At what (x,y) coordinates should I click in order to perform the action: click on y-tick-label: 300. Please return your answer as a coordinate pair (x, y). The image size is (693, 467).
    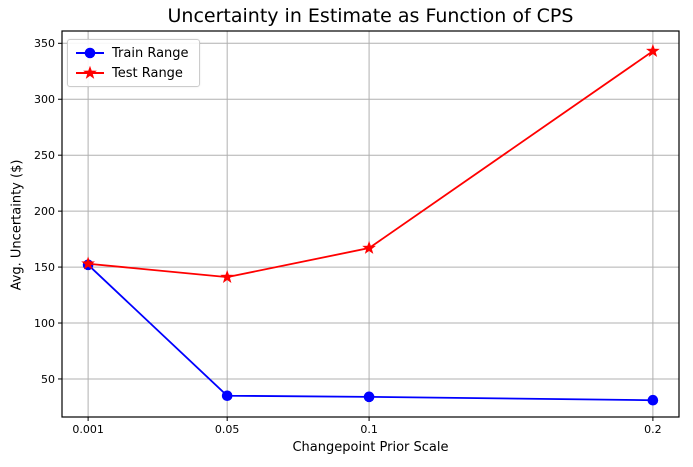
    Looking at the image, I should click on (44, 99).